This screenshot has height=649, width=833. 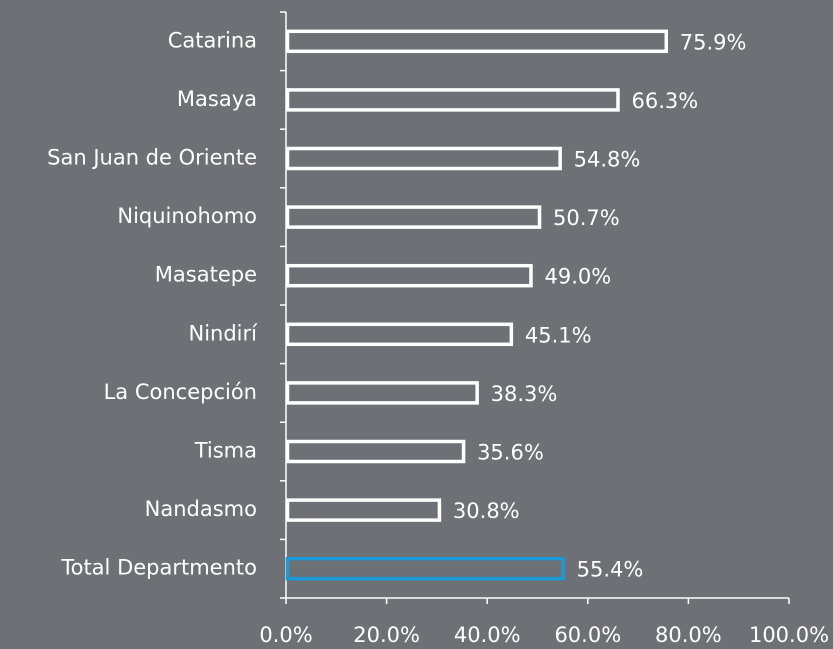 What do you see at coordinates (486, 511) in the screenshot?
I see `value-label: 30.8%` at bounding box center [486, 511].